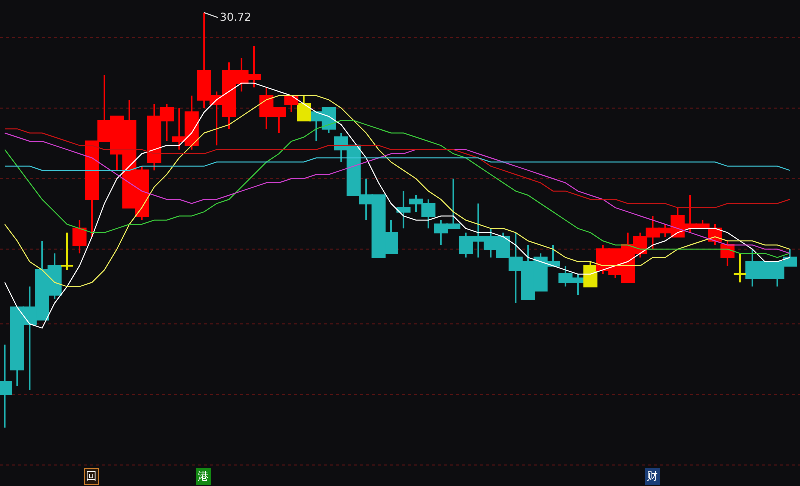 The width and height of the screenshot is (800, 486). Describe the element at coordinates (203, 476) in the screenshot. I see `text: 港` at that location.